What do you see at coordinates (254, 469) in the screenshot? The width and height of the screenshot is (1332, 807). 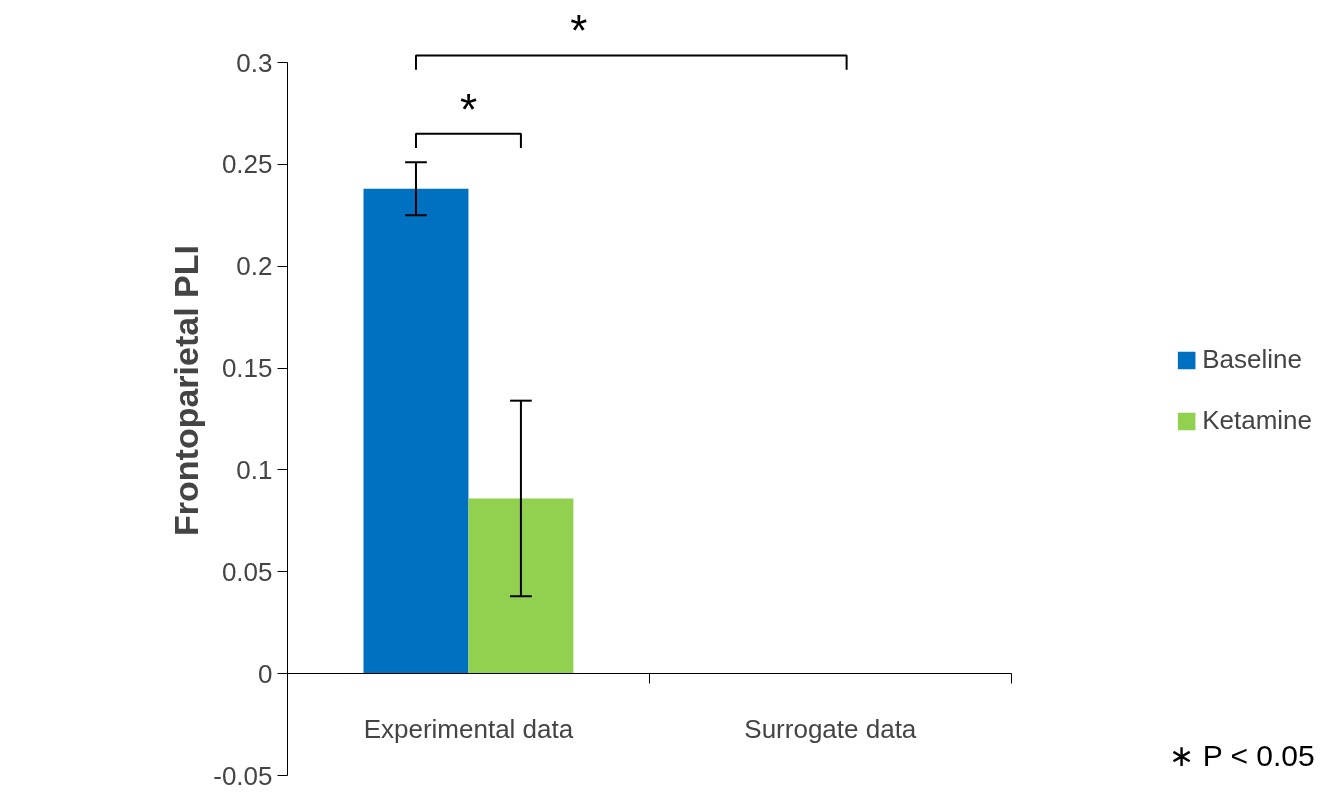 I see `y-tick-label: 0.1` at bounding box center [254, 469].